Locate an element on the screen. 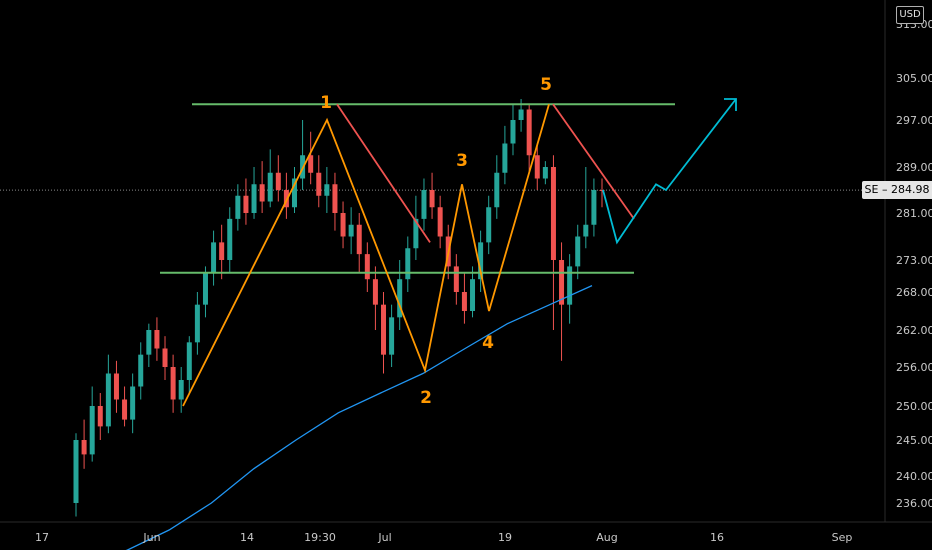 This screenshot has height=550, width=932. last-price-tag: SE – 284.98 is located at coordinates (897, 190).